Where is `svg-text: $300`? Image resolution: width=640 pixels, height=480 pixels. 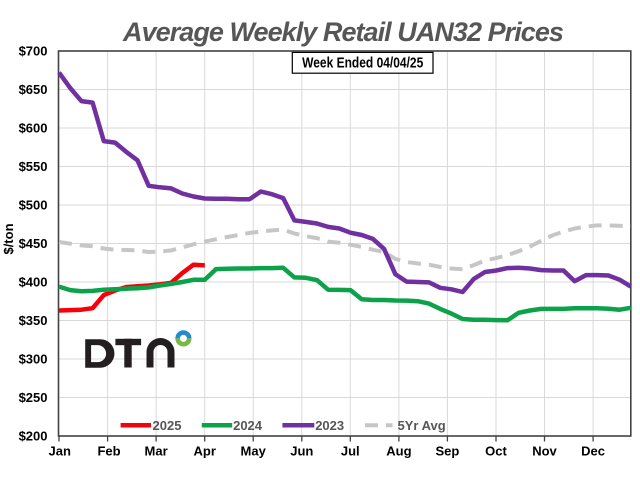
svg-text: $300 is located at coordinates (33, 359).